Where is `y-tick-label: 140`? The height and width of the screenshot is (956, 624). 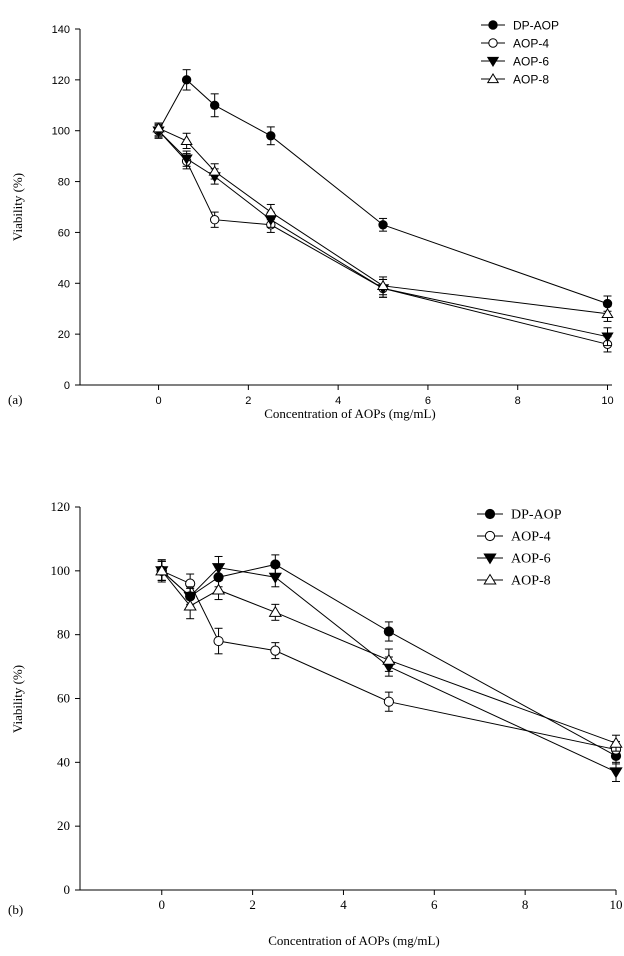 y-tick-label: 140 is located at coordinates (61, 30).